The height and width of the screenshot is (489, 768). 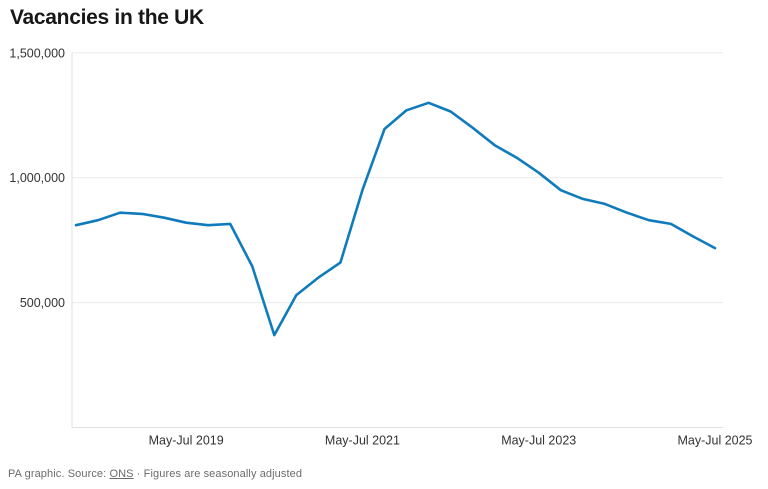 What do you see at coordinates (37, 178) in the screenshot?
I see `y-axis-tick-label: 1,000,000` at bounding box center [37, 178].